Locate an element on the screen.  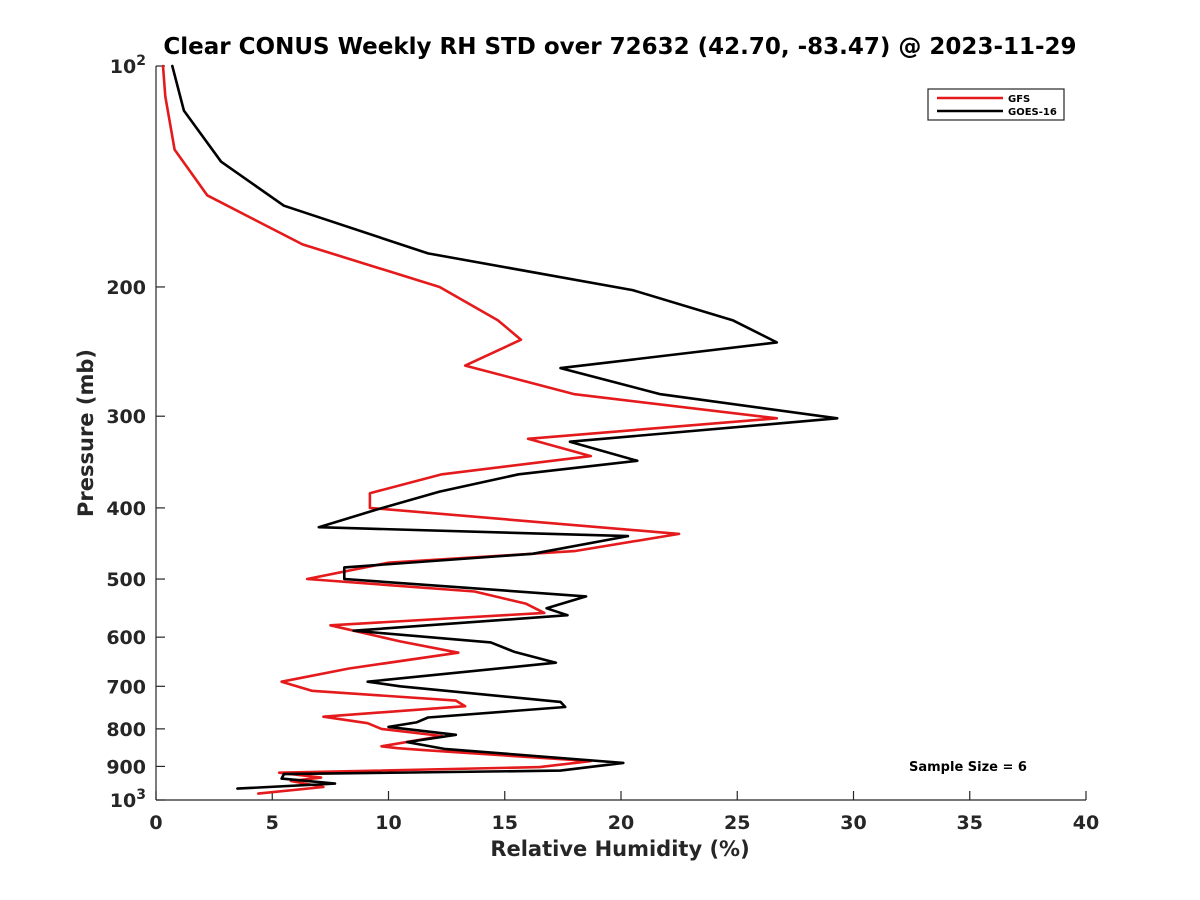
y-tick-label: 10² is located at coordinates (128, 65).